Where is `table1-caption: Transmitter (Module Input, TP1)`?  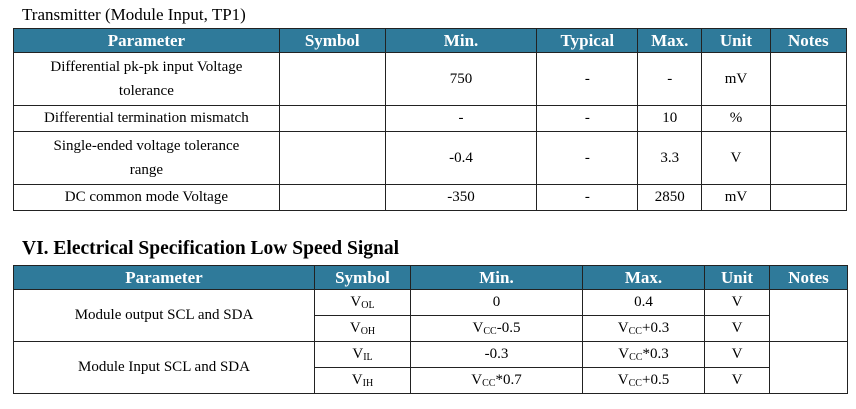
table1-caption: Transmitter (Module Input, TP1) is located at coordinates (134, 14).